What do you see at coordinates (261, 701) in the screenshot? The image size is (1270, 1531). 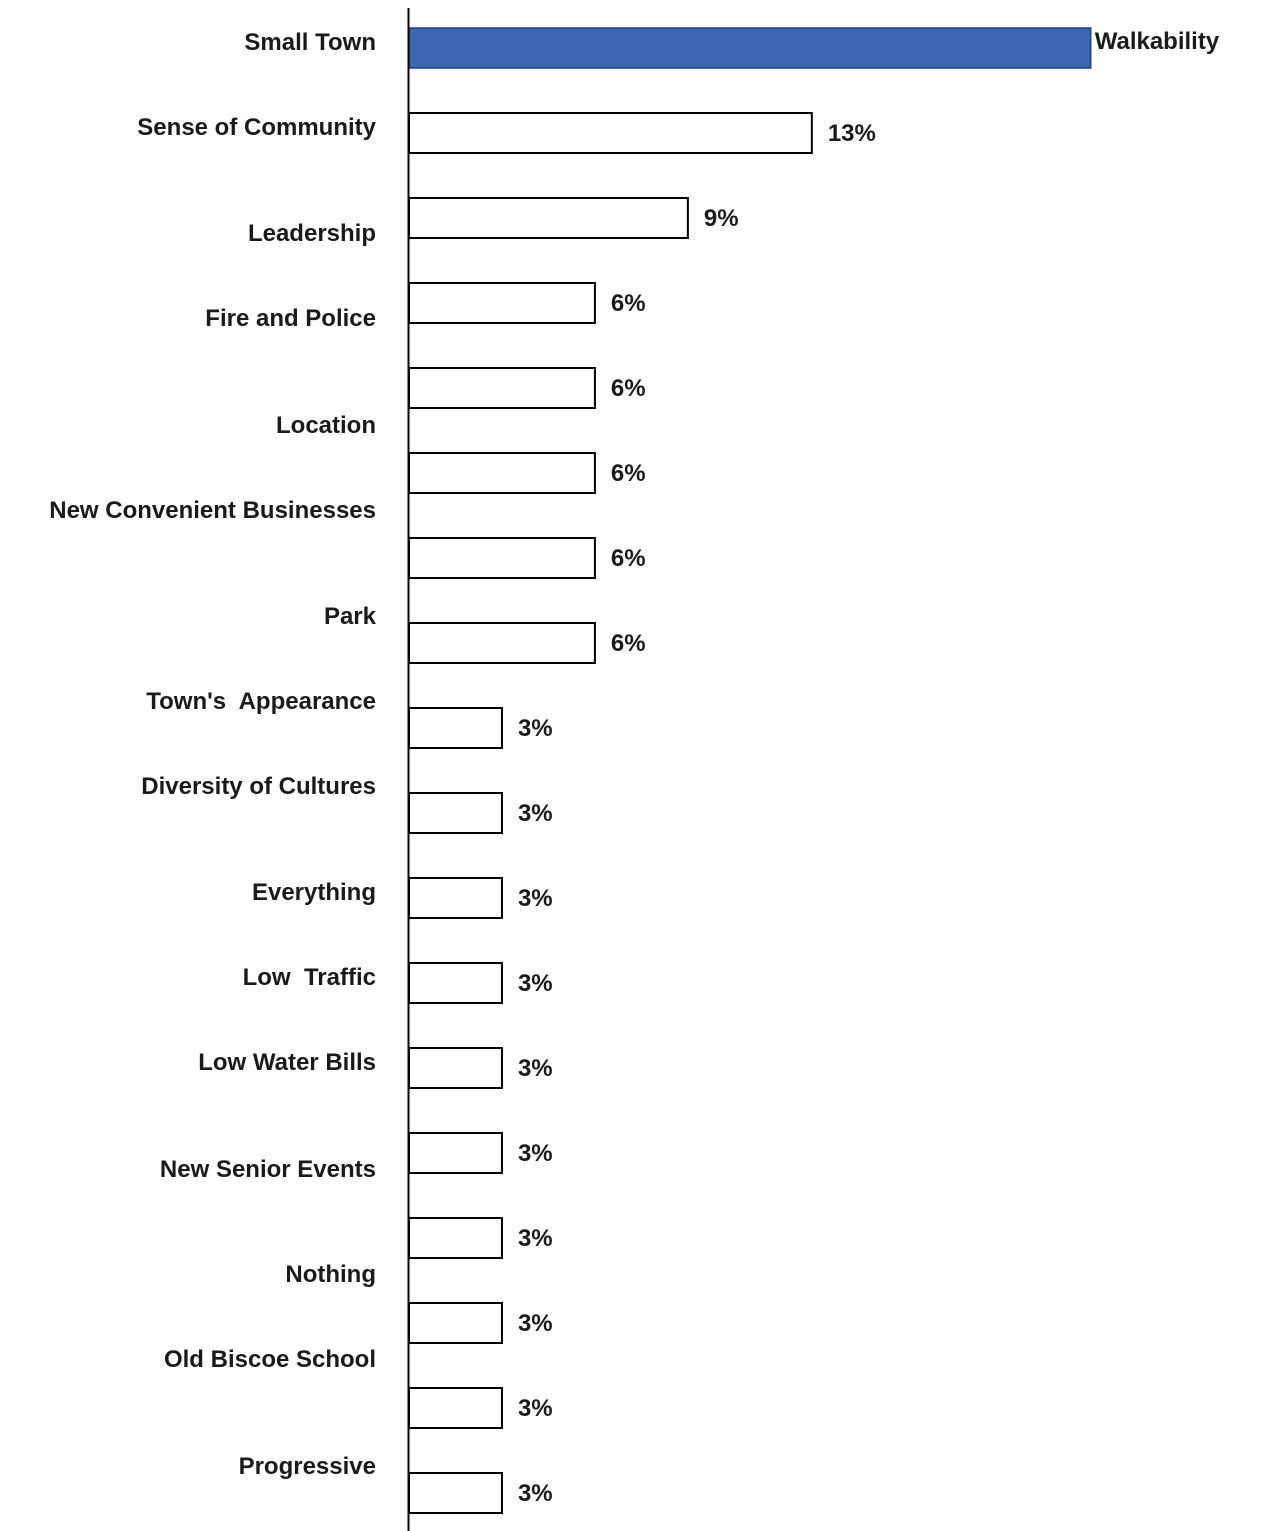 I see `category-label: Town's Appearance` at bounding box center [261, 701].